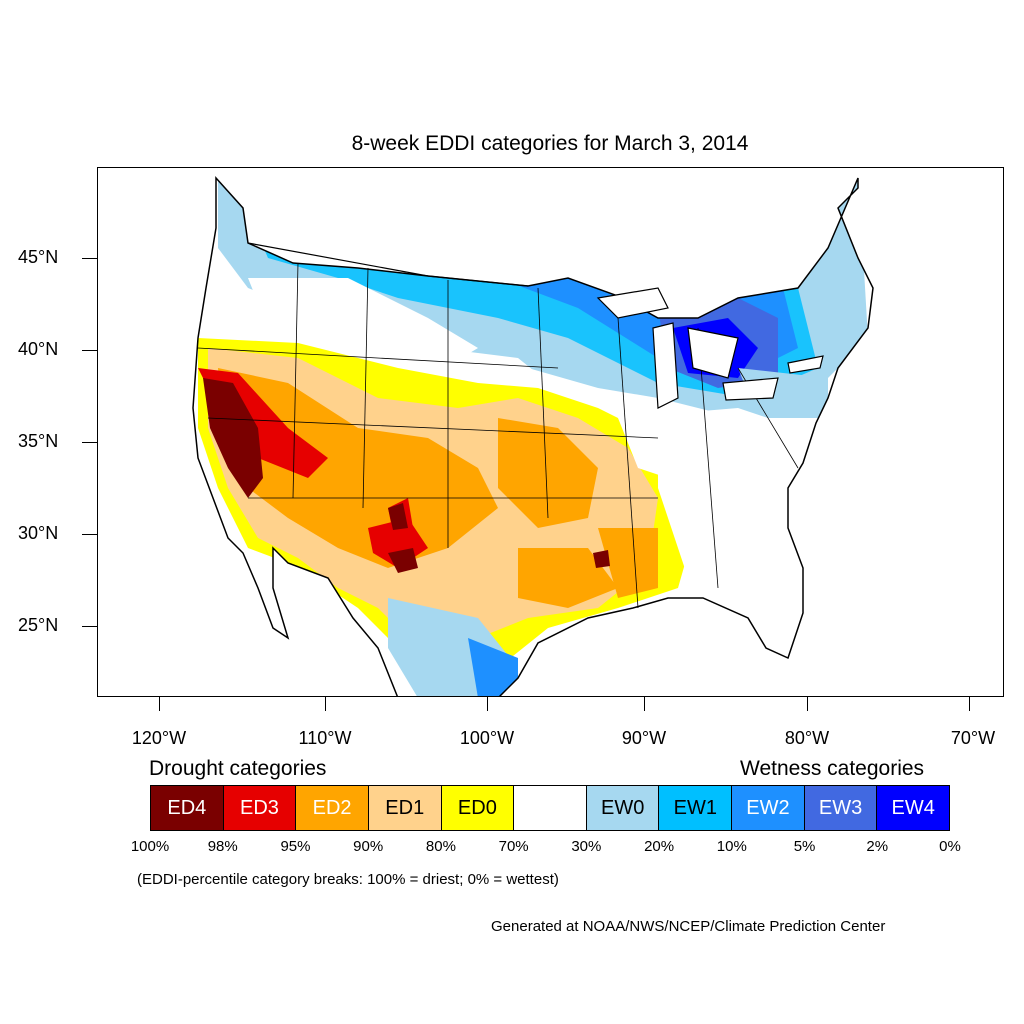 The width and height of the screenshot is (1024, 1024). What do you see at coordinates (731, 846) in the screenshot?
I see `percent-break-label: 10%` at bounding box center [731, 846].